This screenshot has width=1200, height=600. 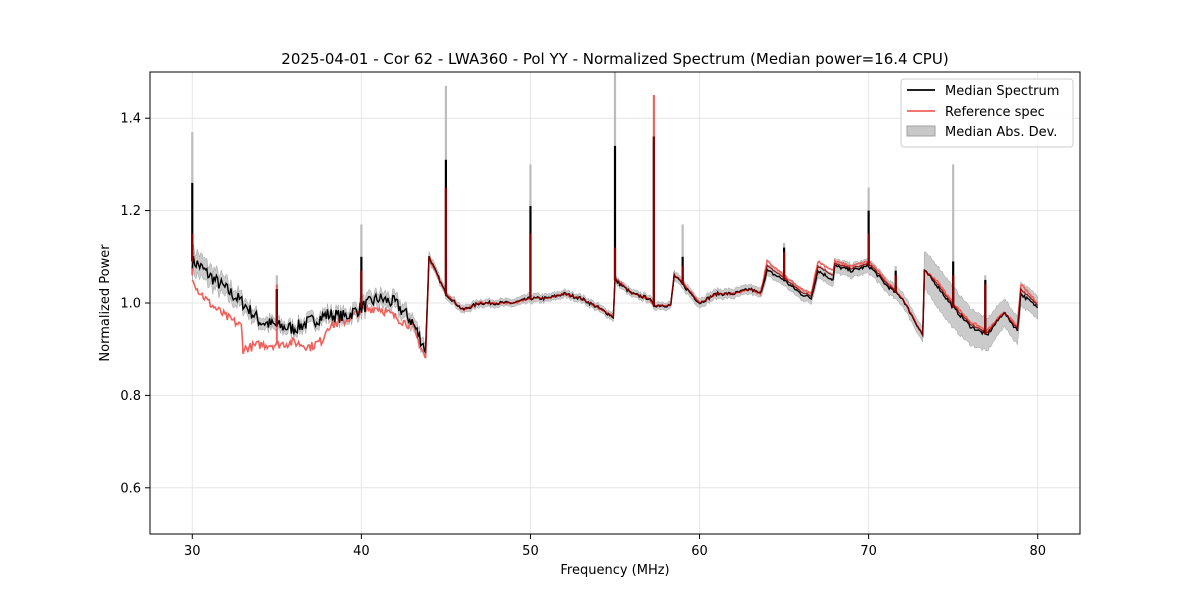 I want to click on y-tick-label: 1.0, so click(x=130, y=304).